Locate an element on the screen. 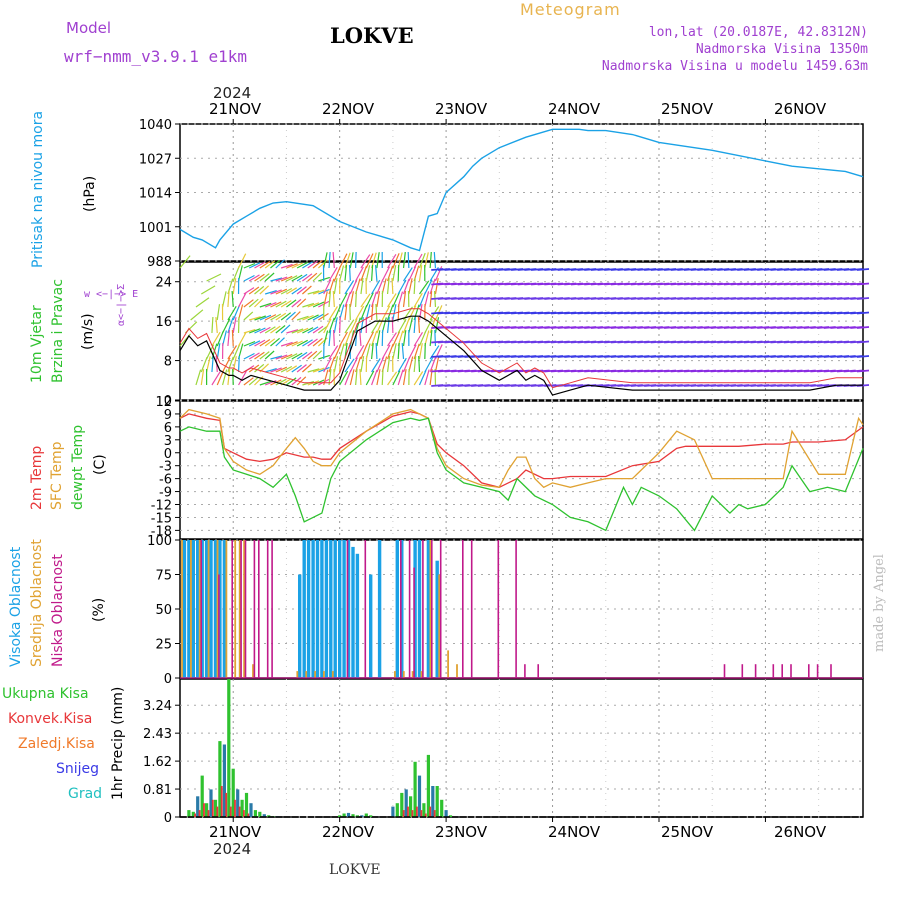 The image size is (900, 900). y-tick-label: 1027 is located at coordinates (155, 159).